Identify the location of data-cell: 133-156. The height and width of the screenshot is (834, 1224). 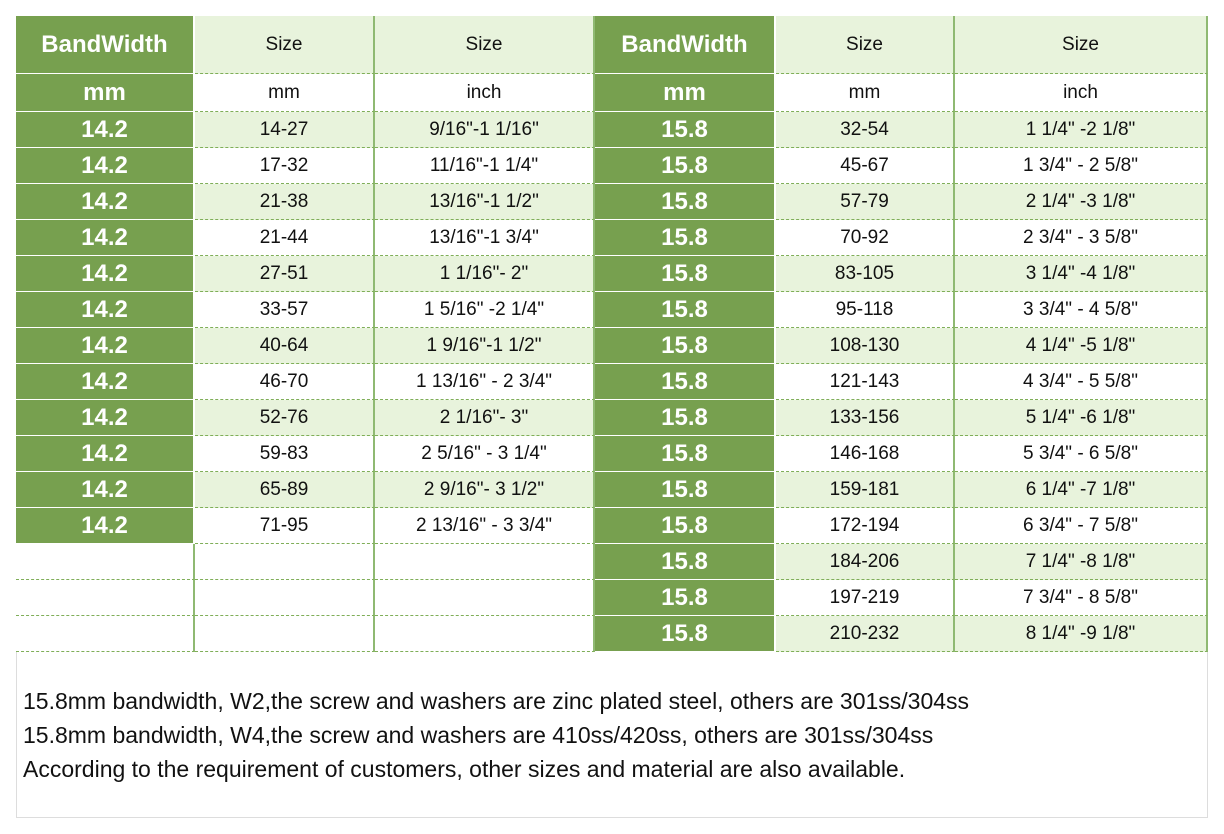
(865, 418).